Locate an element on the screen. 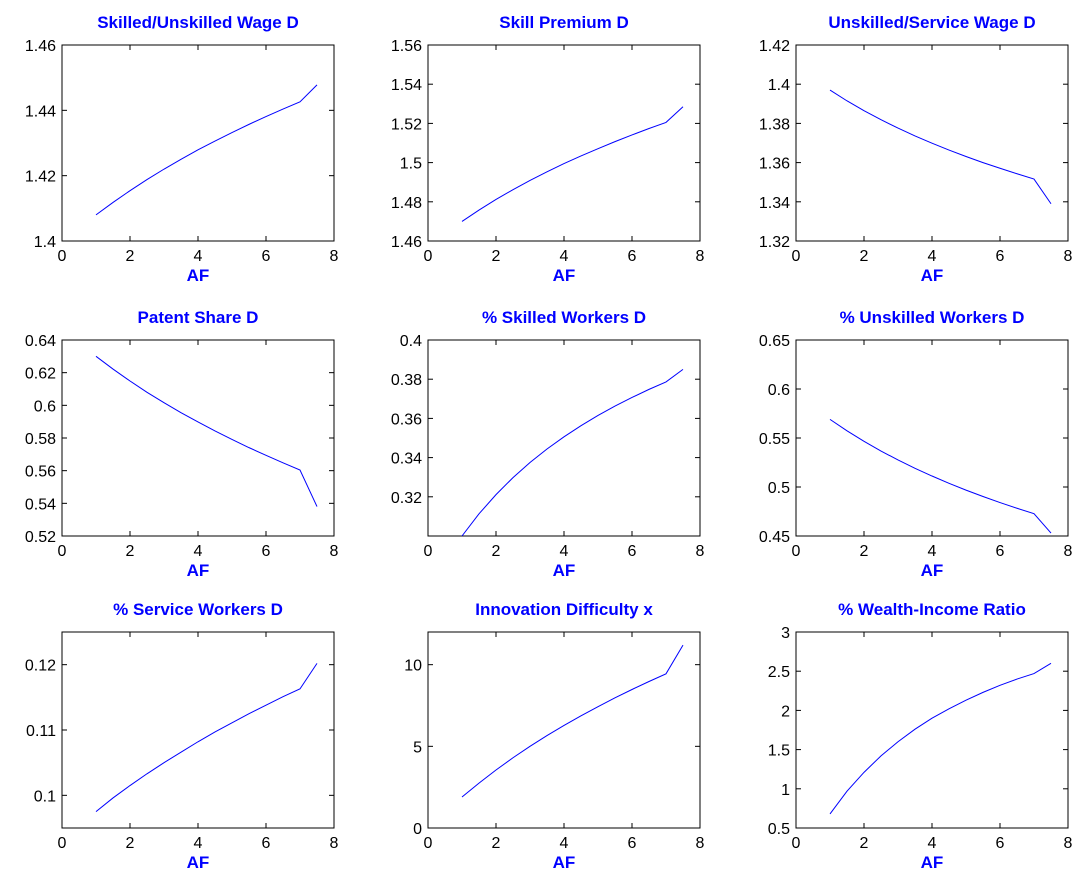  y-tick-label: 10 is located at coordinates (413, 666).